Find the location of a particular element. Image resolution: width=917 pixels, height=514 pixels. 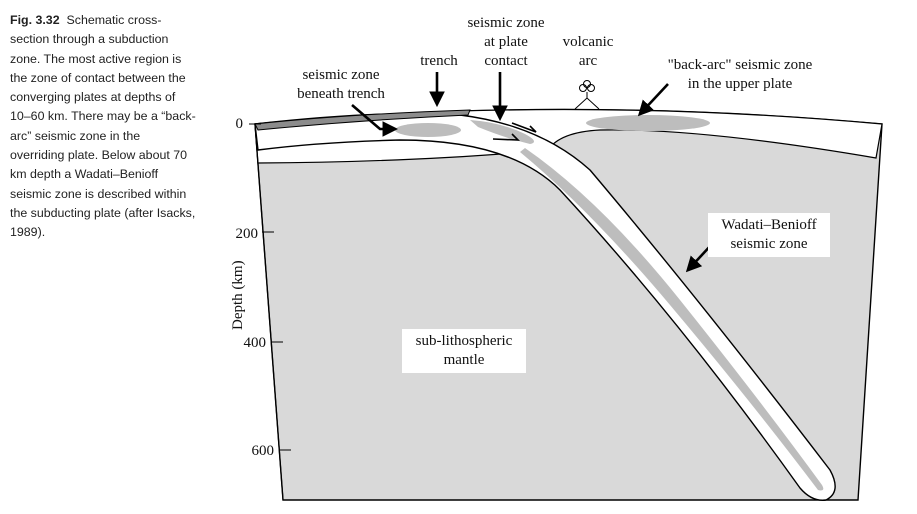

label-plate-contact: seismic zone at plate contact is located at coordinates (506, 42).